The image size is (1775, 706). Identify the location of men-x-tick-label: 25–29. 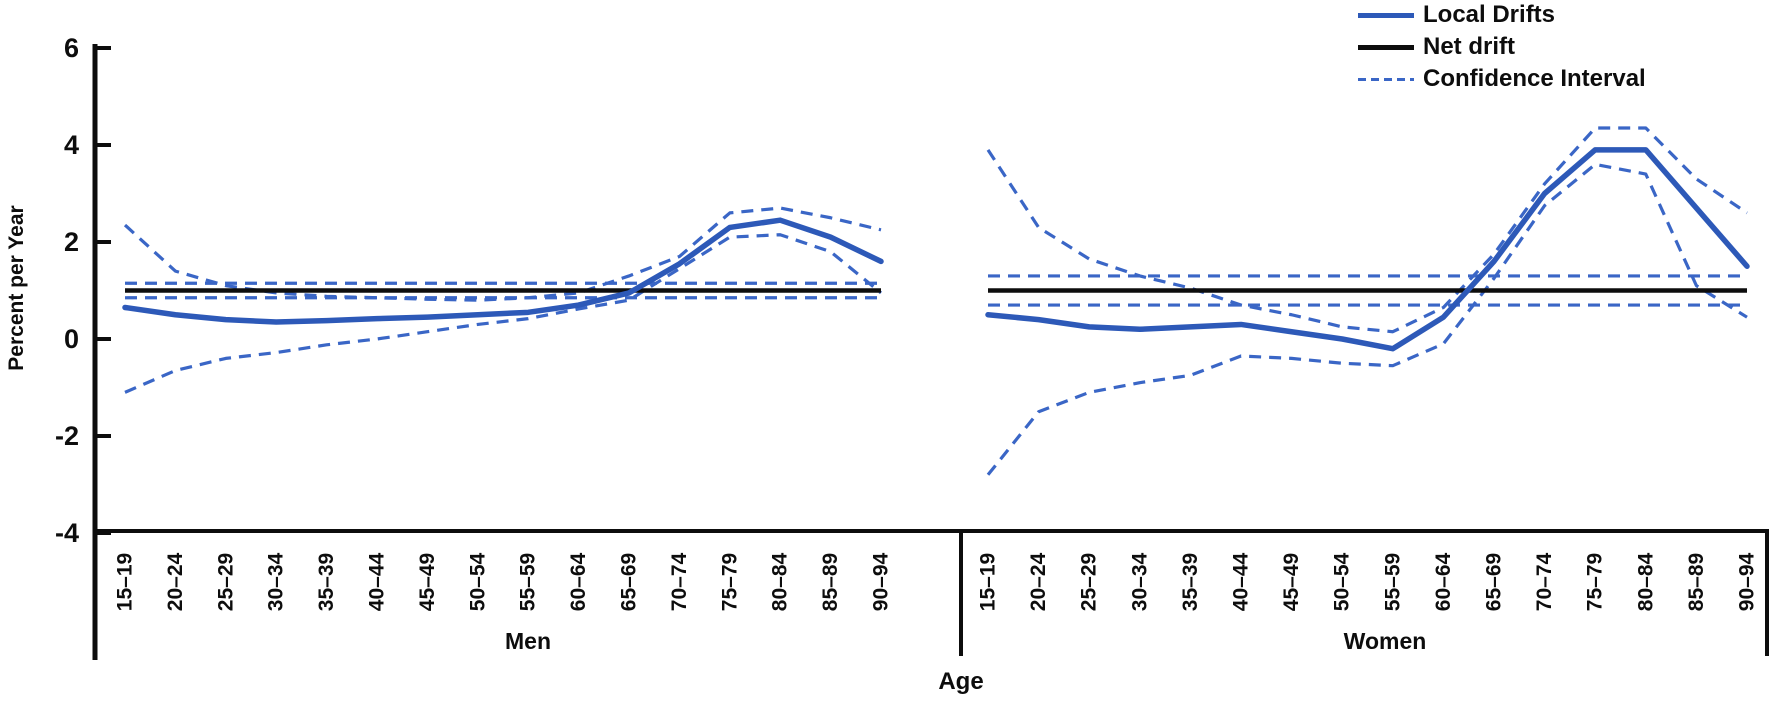
(225, 582).